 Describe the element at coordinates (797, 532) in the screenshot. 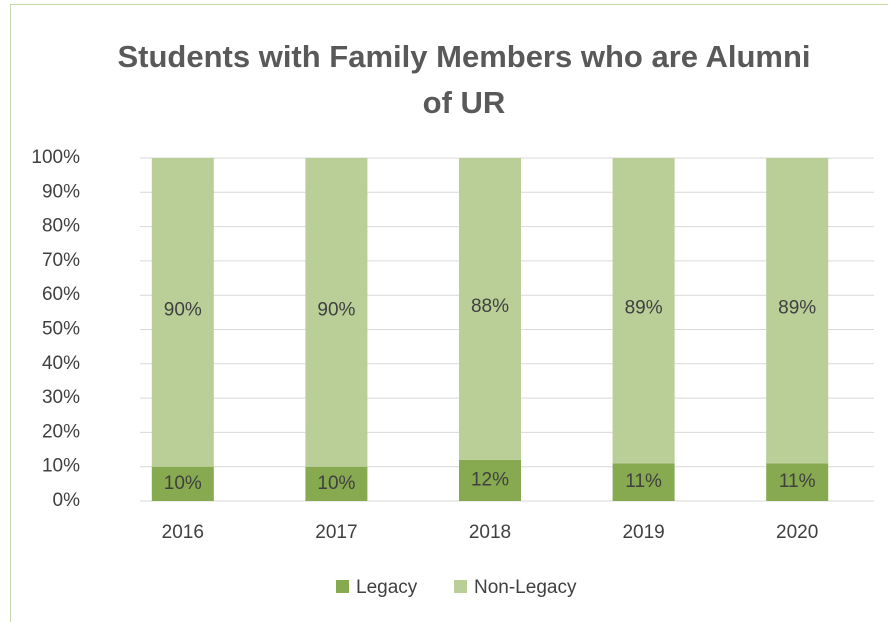

I see `x-tick-label: 2020` at that location.